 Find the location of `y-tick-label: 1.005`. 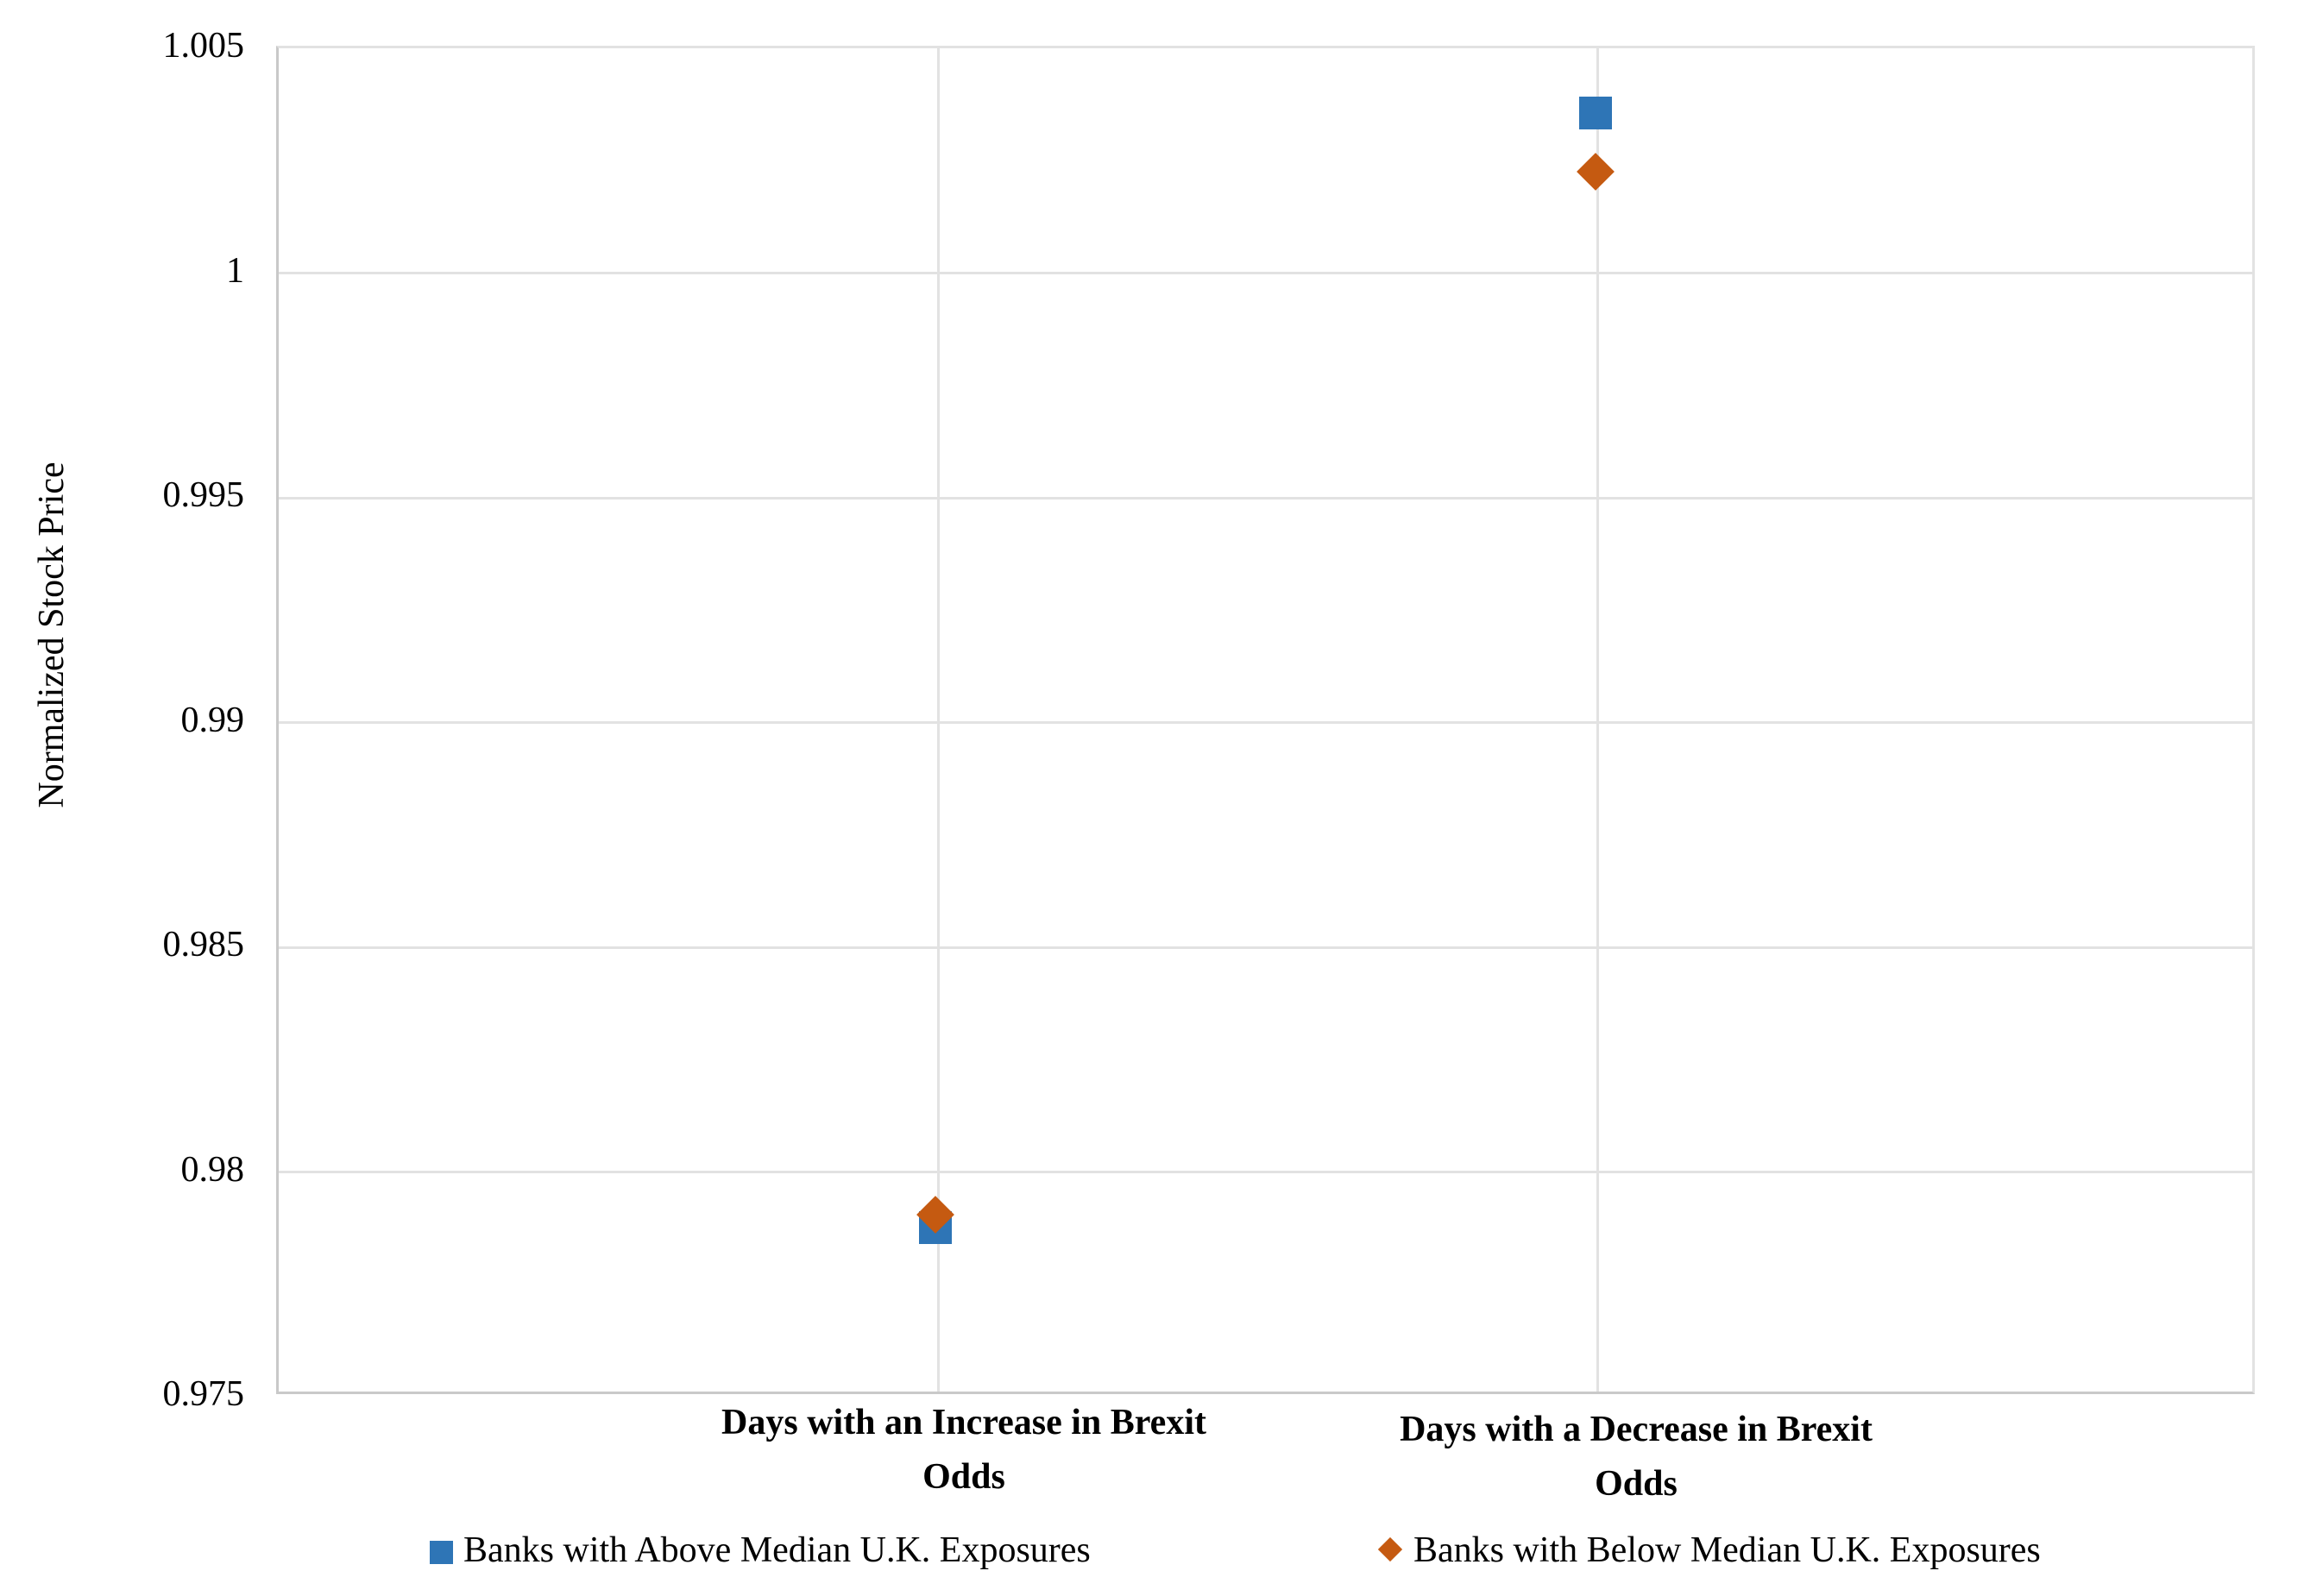

y-tick-label: 1.005 is located at coordinates (204, 46).